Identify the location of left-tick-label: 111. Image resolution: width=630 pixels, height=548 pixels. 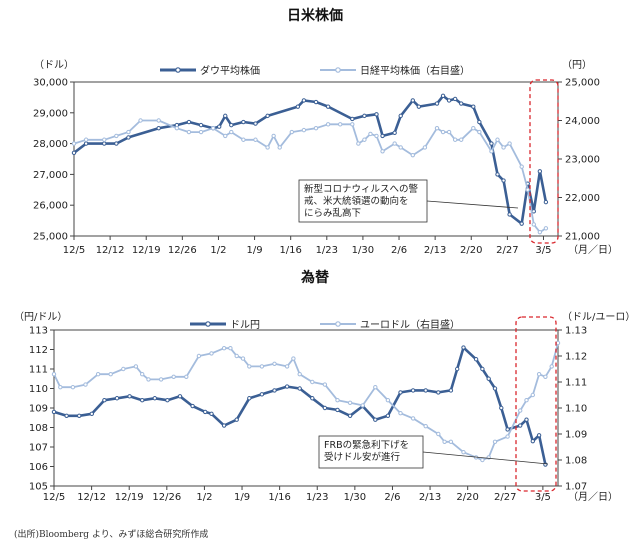
(38, 370).